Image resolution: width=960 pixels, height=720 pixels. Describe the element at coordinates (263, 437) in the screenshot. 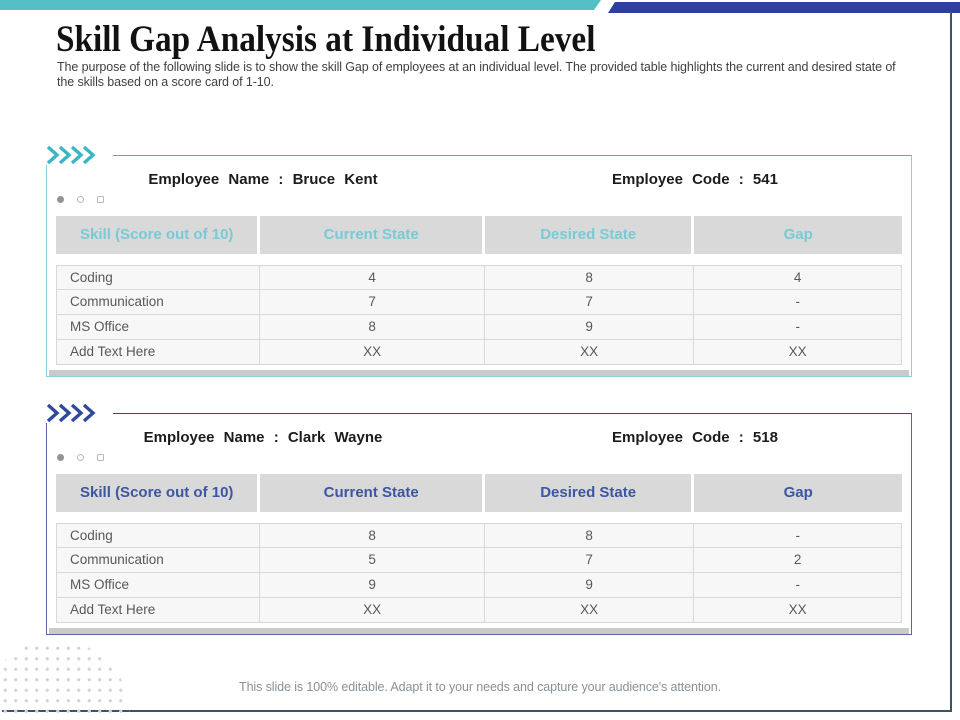

I see `employee-name: Employee Name : Clark Wayne` at that location.